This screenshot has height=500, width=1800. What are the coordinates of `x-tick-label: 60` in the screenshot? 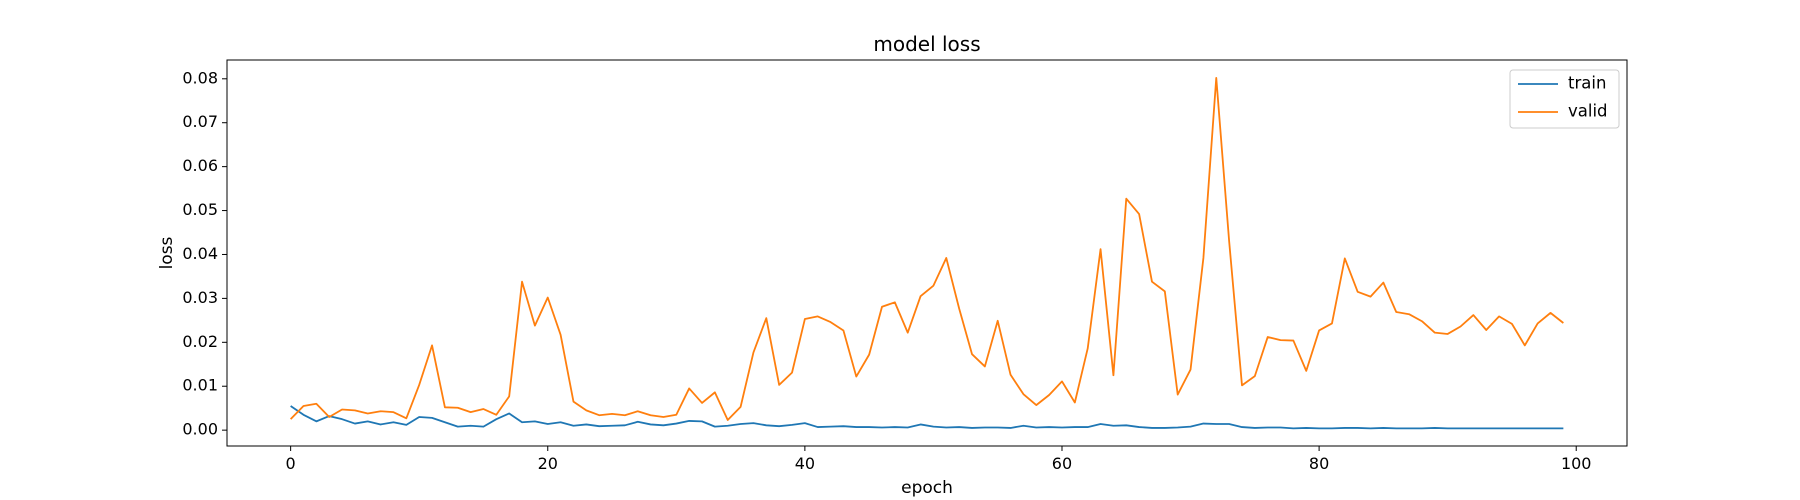 It's located at (1062, 463).